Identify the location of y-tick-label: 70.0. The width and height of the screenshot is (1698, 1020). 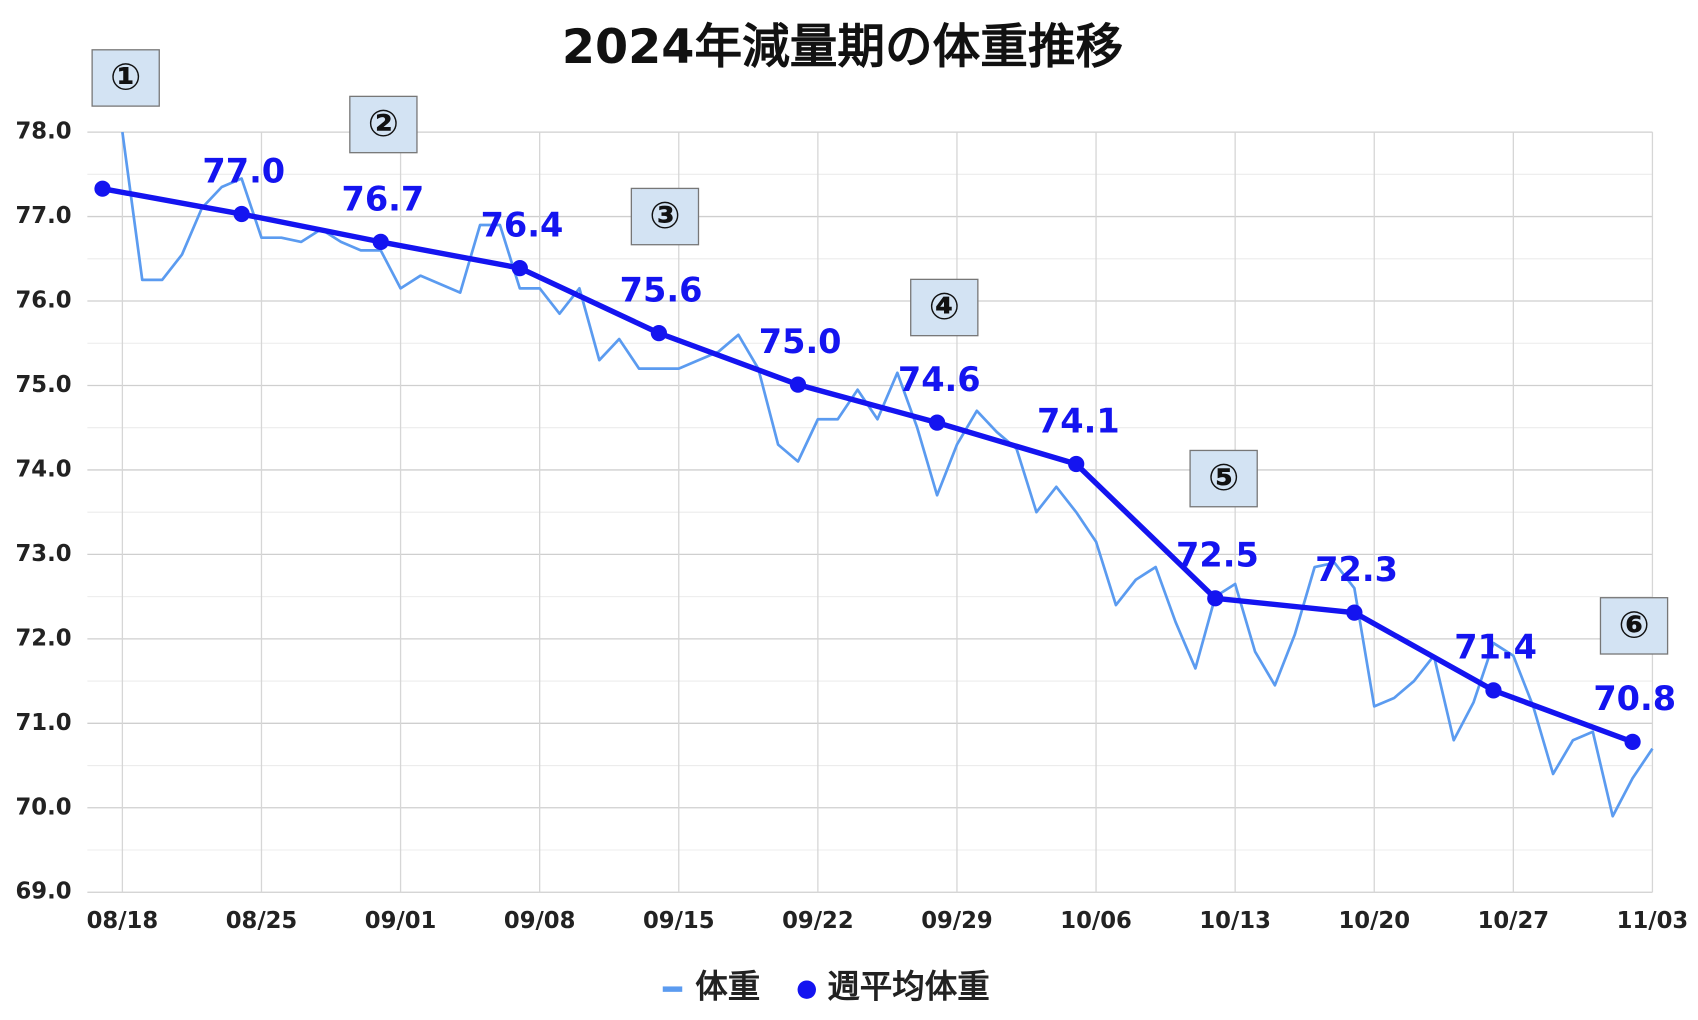
(43, 807).